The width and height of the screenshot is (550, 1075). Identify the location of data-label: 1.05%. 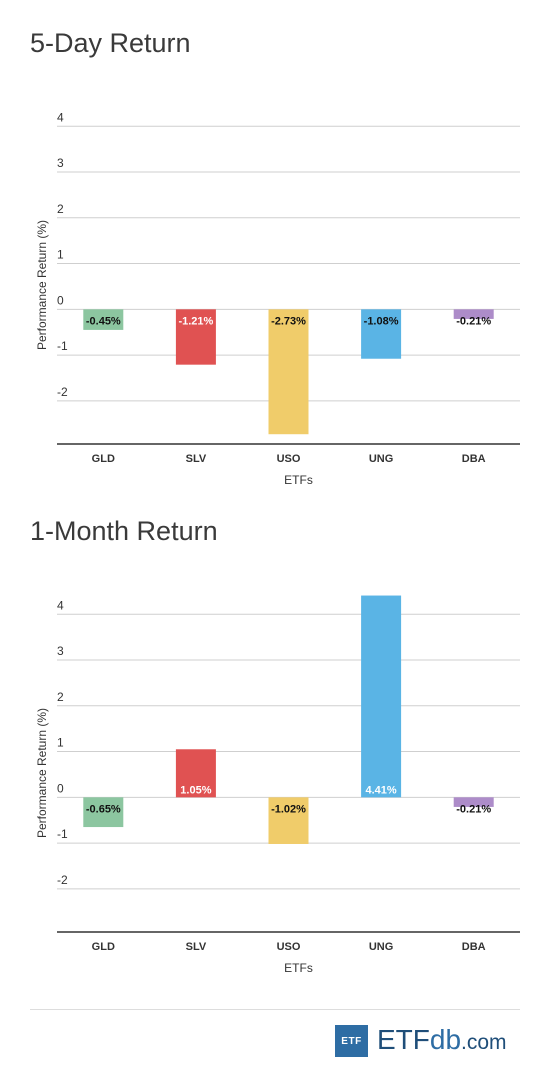
(195, 790).